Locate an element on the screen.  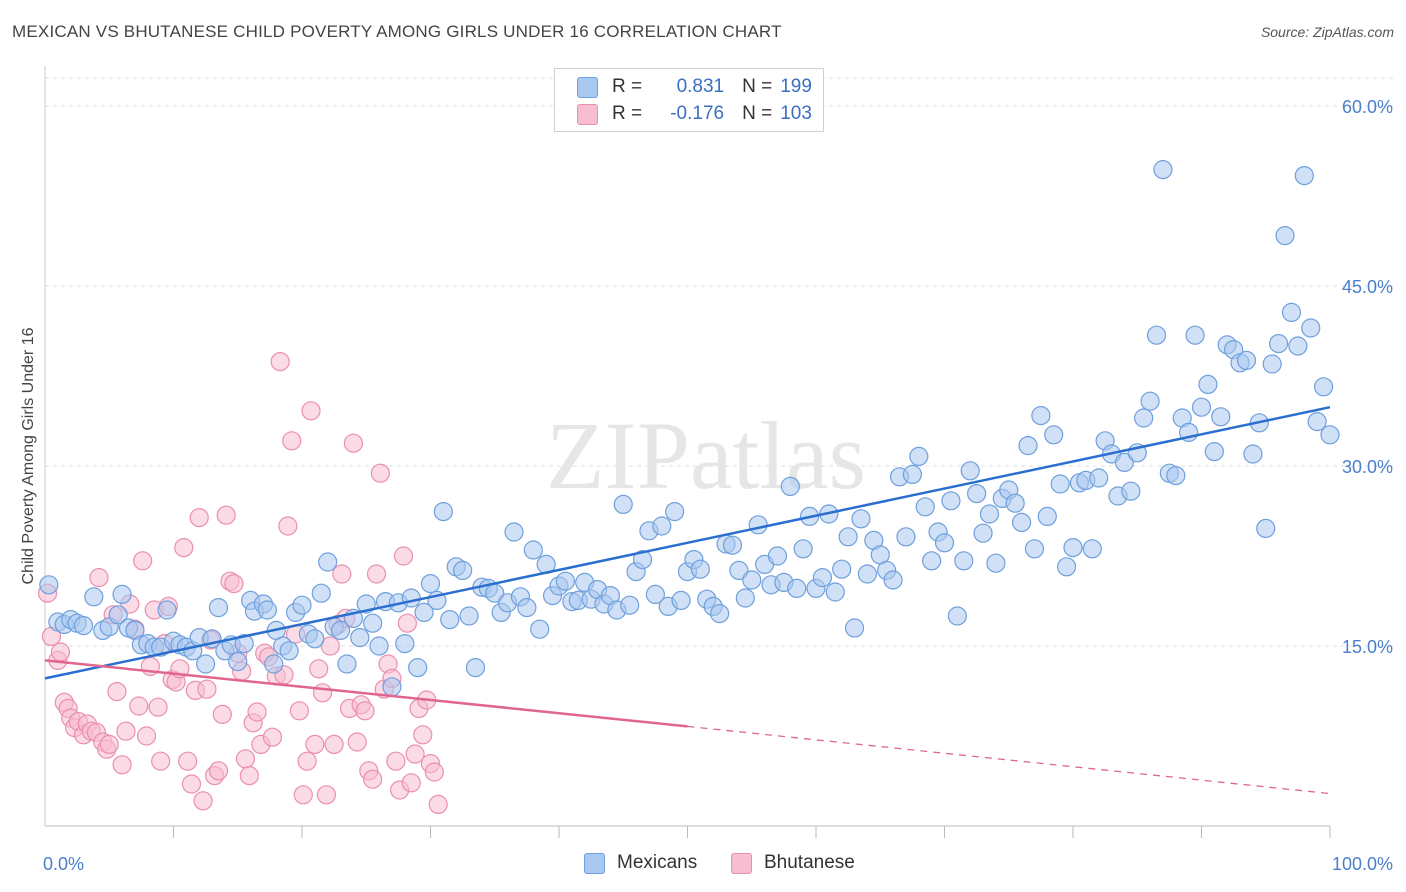
legend-row-bhutanese: R = -0.176 N = 103 is located at coordinates (694, 114).